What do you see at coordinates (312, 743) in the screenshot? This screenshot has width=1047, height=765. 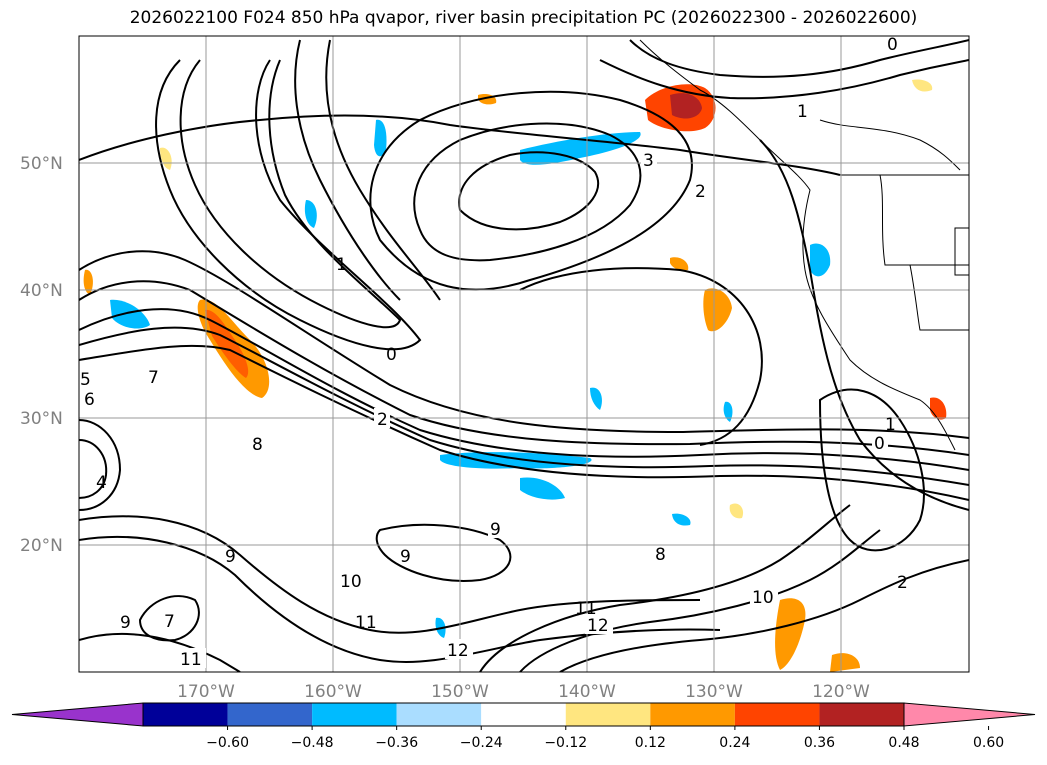 I see `colorbar-tick-label: −0.48` at bounding box center [312, 743].